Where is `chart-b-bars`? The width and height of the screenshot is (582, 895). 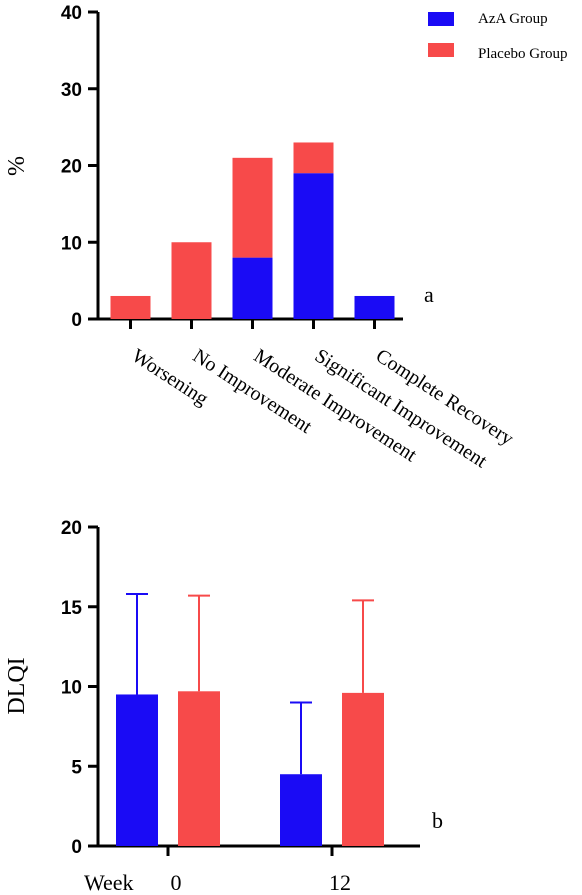
chart-b-bars is located at coordinates (250, 719).